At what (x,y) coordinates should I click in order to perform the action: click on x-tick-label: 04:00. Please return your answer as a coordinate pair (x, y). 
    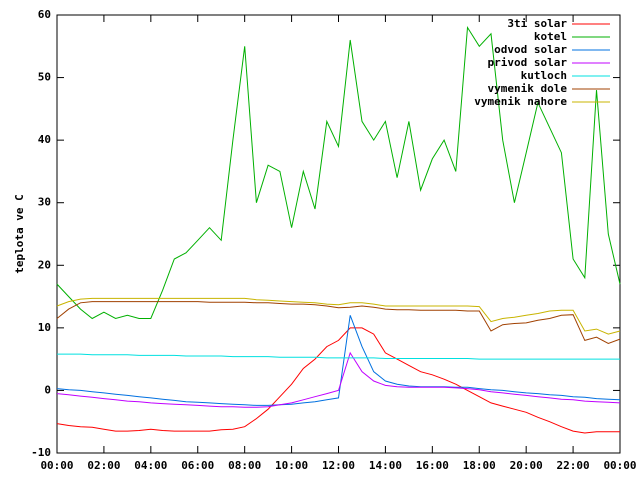
    Looking at the image, I should click on (150, 465).